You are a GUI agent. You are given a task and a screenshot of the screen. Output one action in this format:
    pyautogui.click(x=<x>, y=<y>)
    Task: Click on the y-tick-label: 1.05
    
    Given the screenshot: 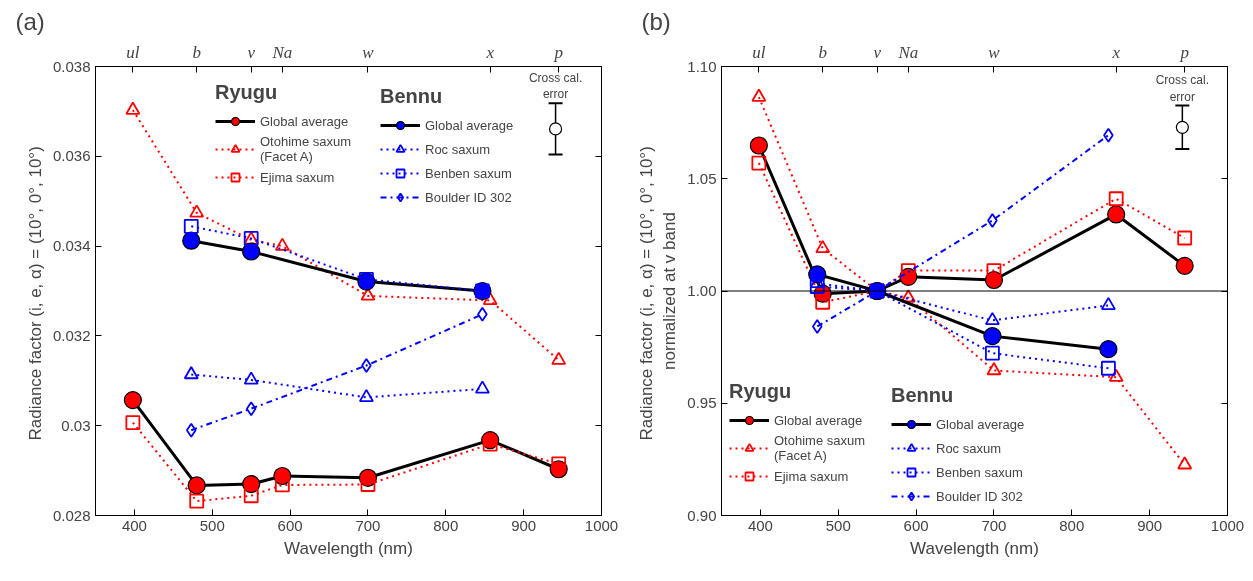 What is the action you would take?
    pyautogui.click(x=702, y=178)
    